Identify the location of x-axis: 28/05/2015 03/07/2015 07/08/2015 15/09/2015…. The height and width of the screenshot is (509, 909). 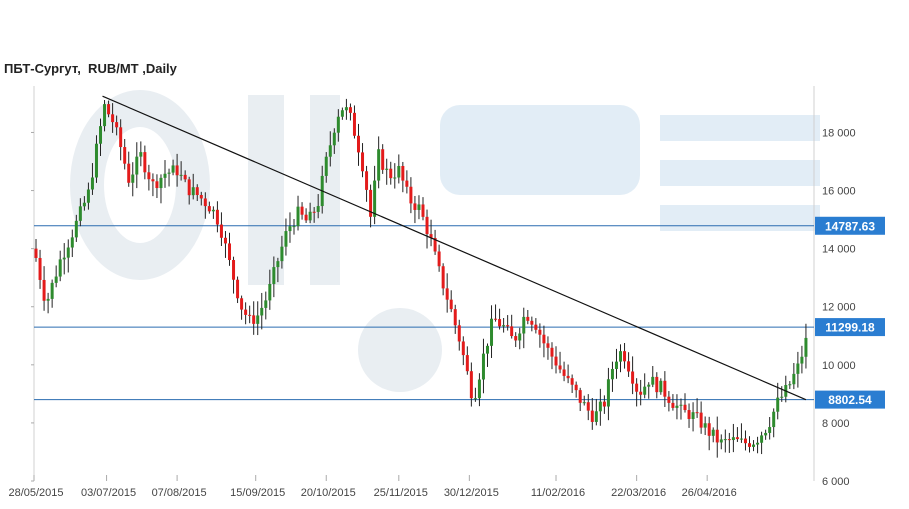
(372, 487).